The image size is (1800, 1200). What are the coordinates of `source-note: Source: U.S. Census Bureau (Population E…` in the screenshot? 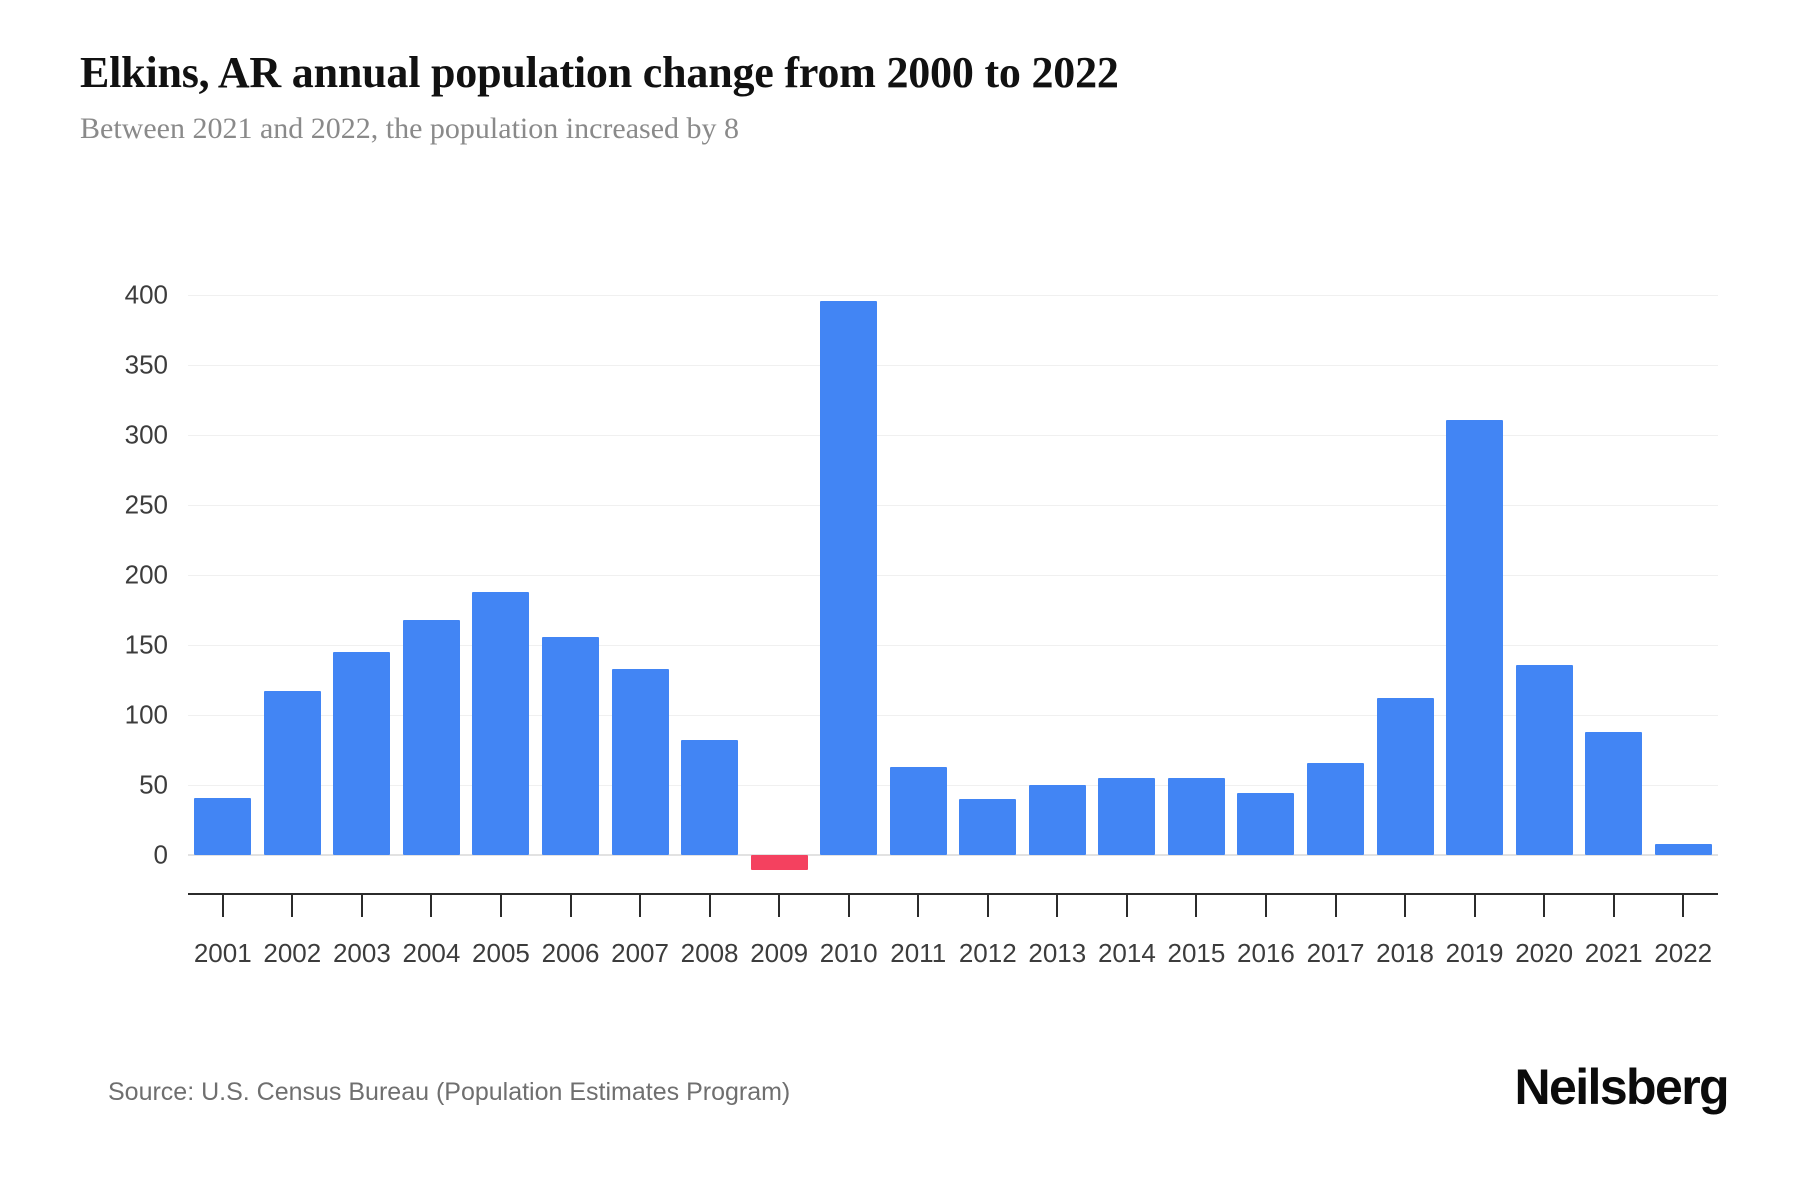 It's located at (449, 1092).